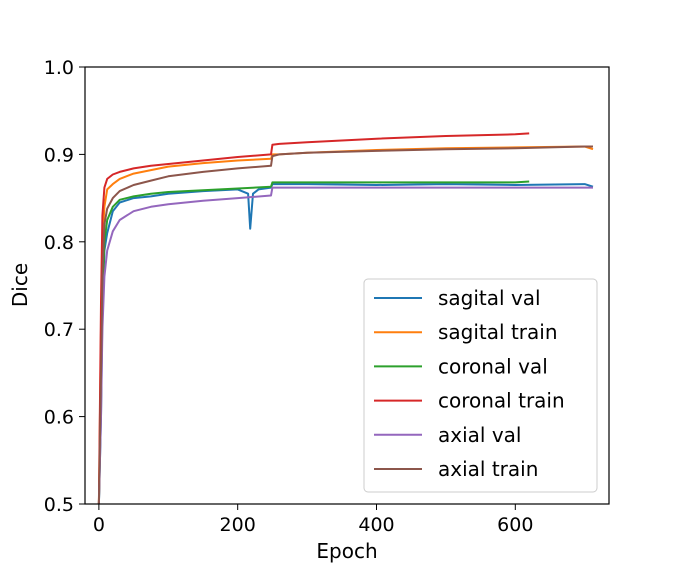 Image resolution: width=676 pixels, height=567 pixels. Describe the element at coordinates (59, 330) in the screenshot. I see `y-tick-label: 0.7` at that location.